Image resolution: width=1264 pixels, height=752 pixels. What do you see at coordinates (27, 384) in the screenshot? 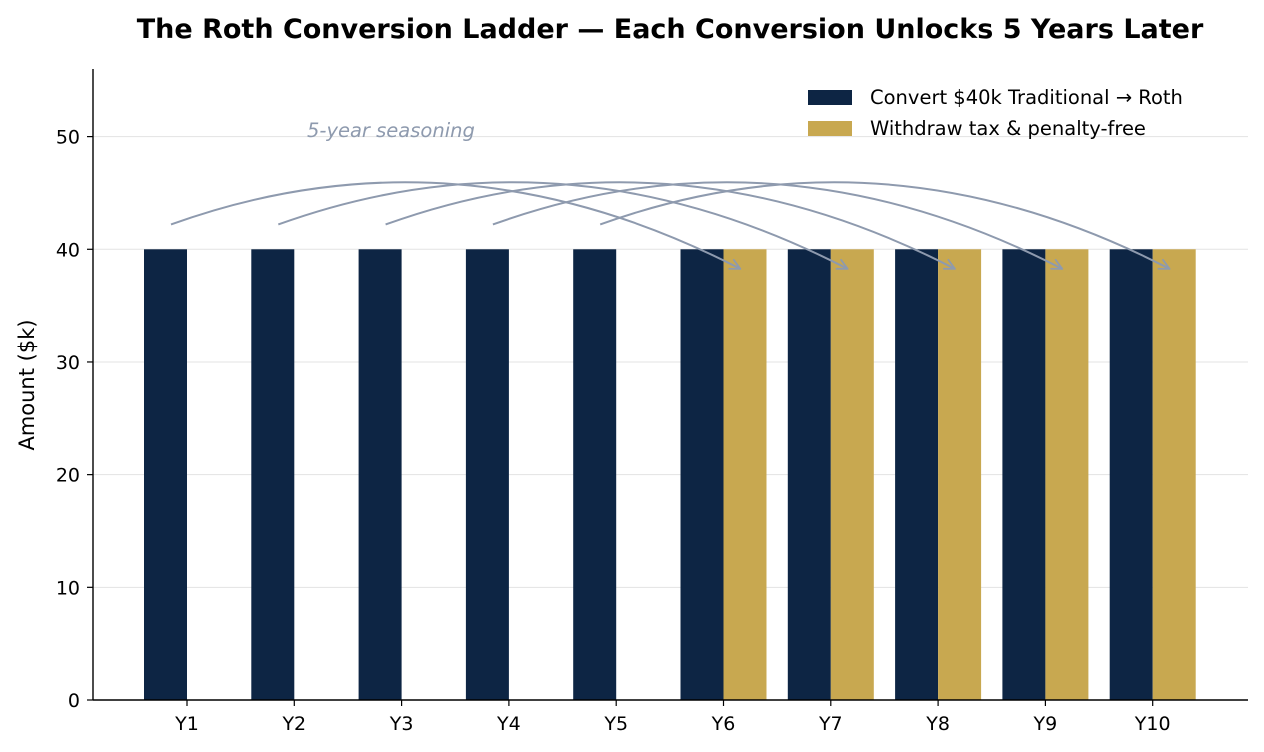
I see `y-axis-label: Amount ($k)` at bounding box center [27, 384].